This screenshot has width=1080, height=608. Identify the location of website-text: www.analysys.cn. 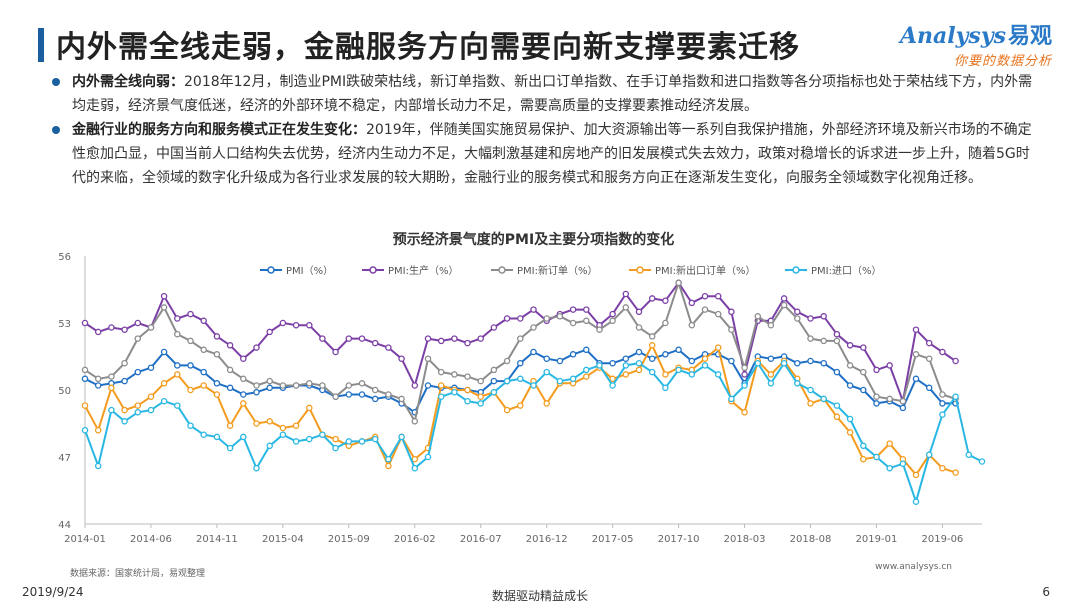
(913, 567).